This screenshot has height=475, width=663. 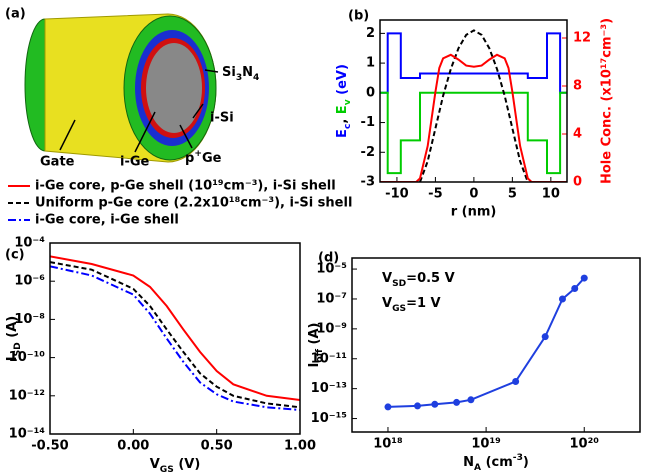 What do you see at coordinates (329, 358) in the screenshot?
I see `y-tick-label: 10⁻¹¹` at bounding box center [329, 358].